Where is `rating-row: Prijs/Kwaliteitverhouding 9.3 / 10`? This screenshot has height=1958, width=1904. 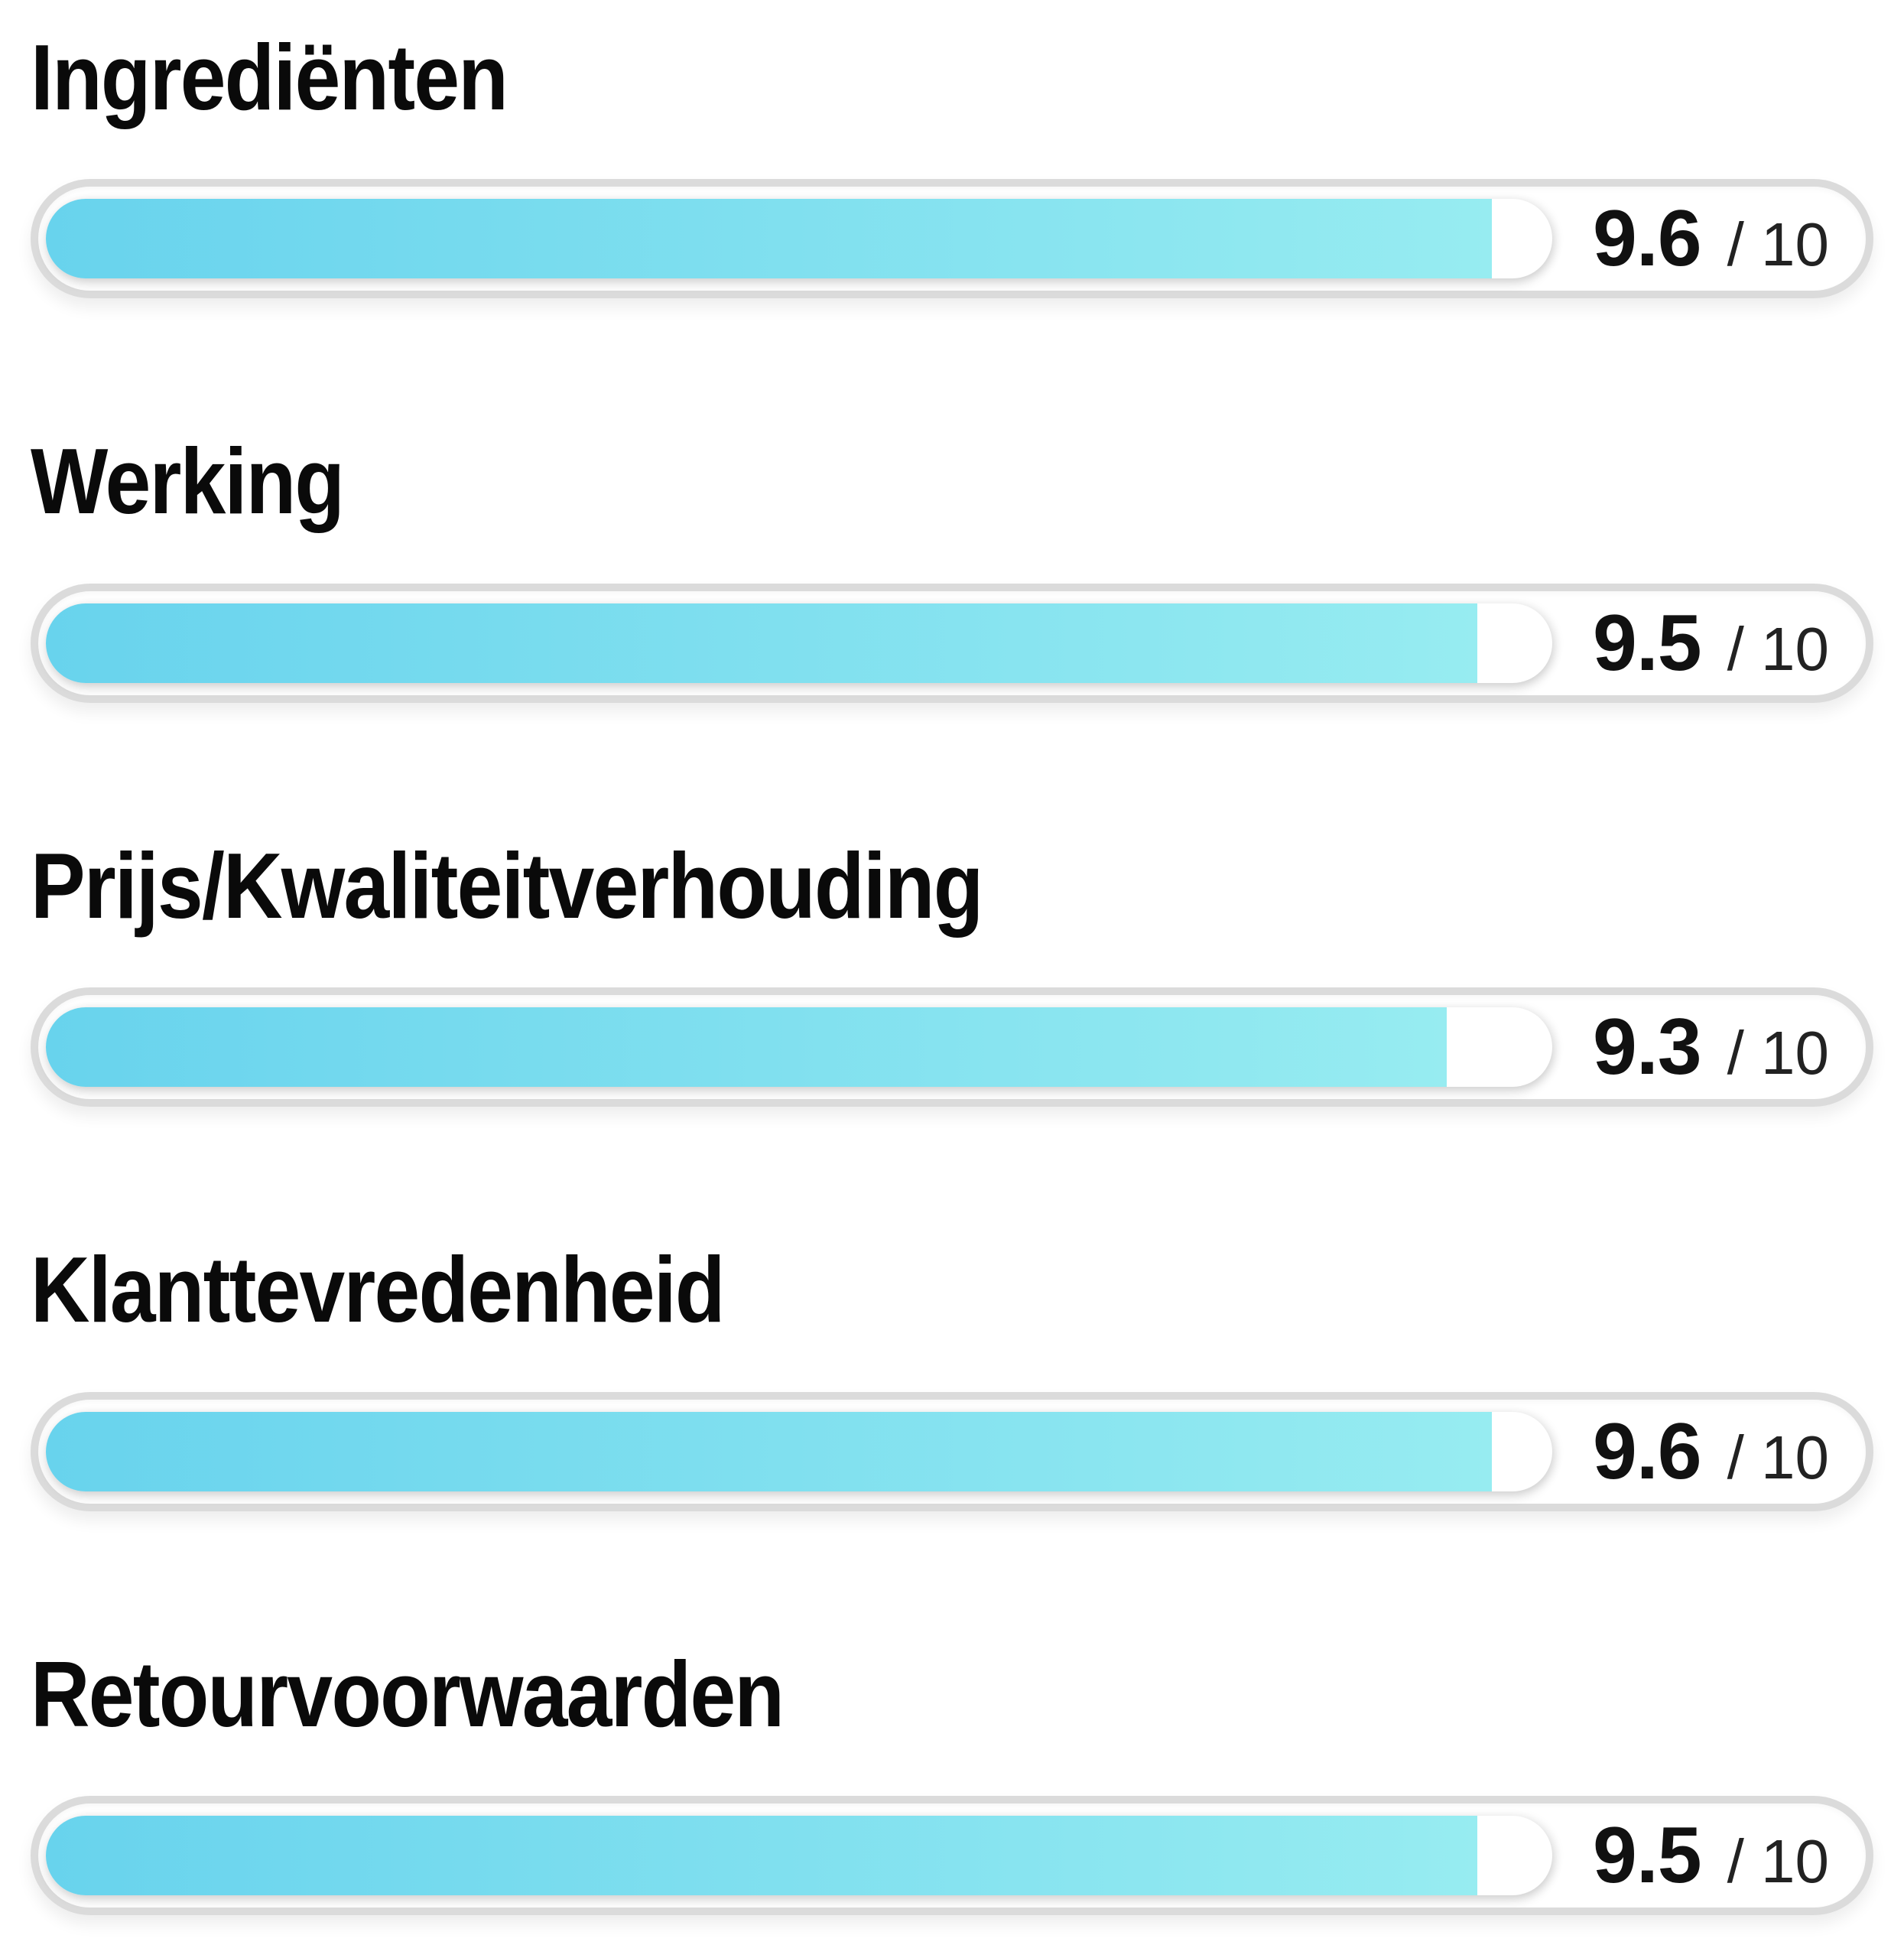
rating-row: Prijs/Kwaliteitverhouding 9.3 / 10 is located at coordinates (952, 969).